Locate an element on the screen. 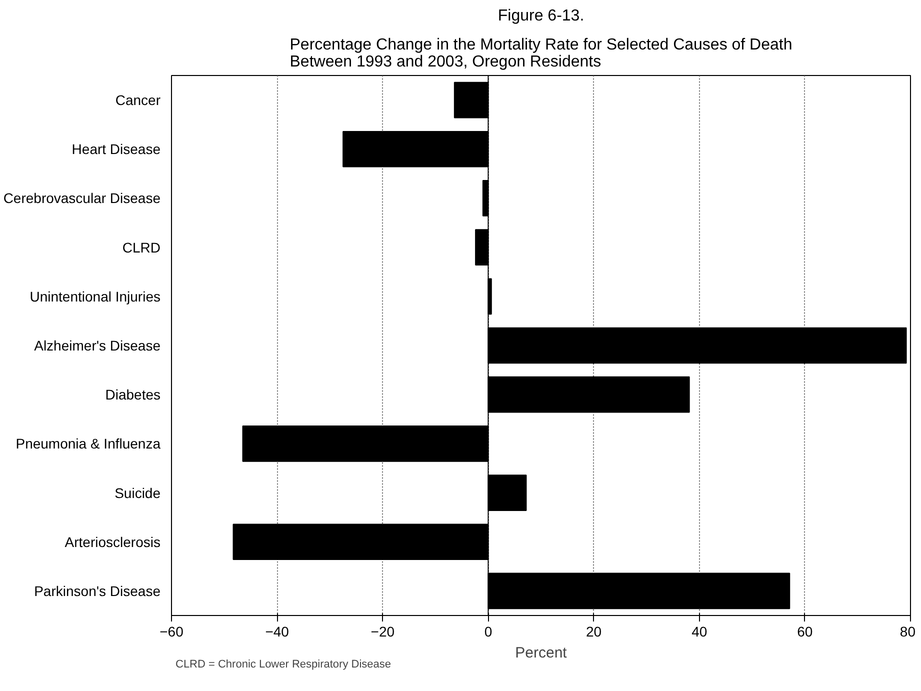 The width and height of the screenshot is (921, 691). x-tick-label: 60 is located at coordinates (805, 632).